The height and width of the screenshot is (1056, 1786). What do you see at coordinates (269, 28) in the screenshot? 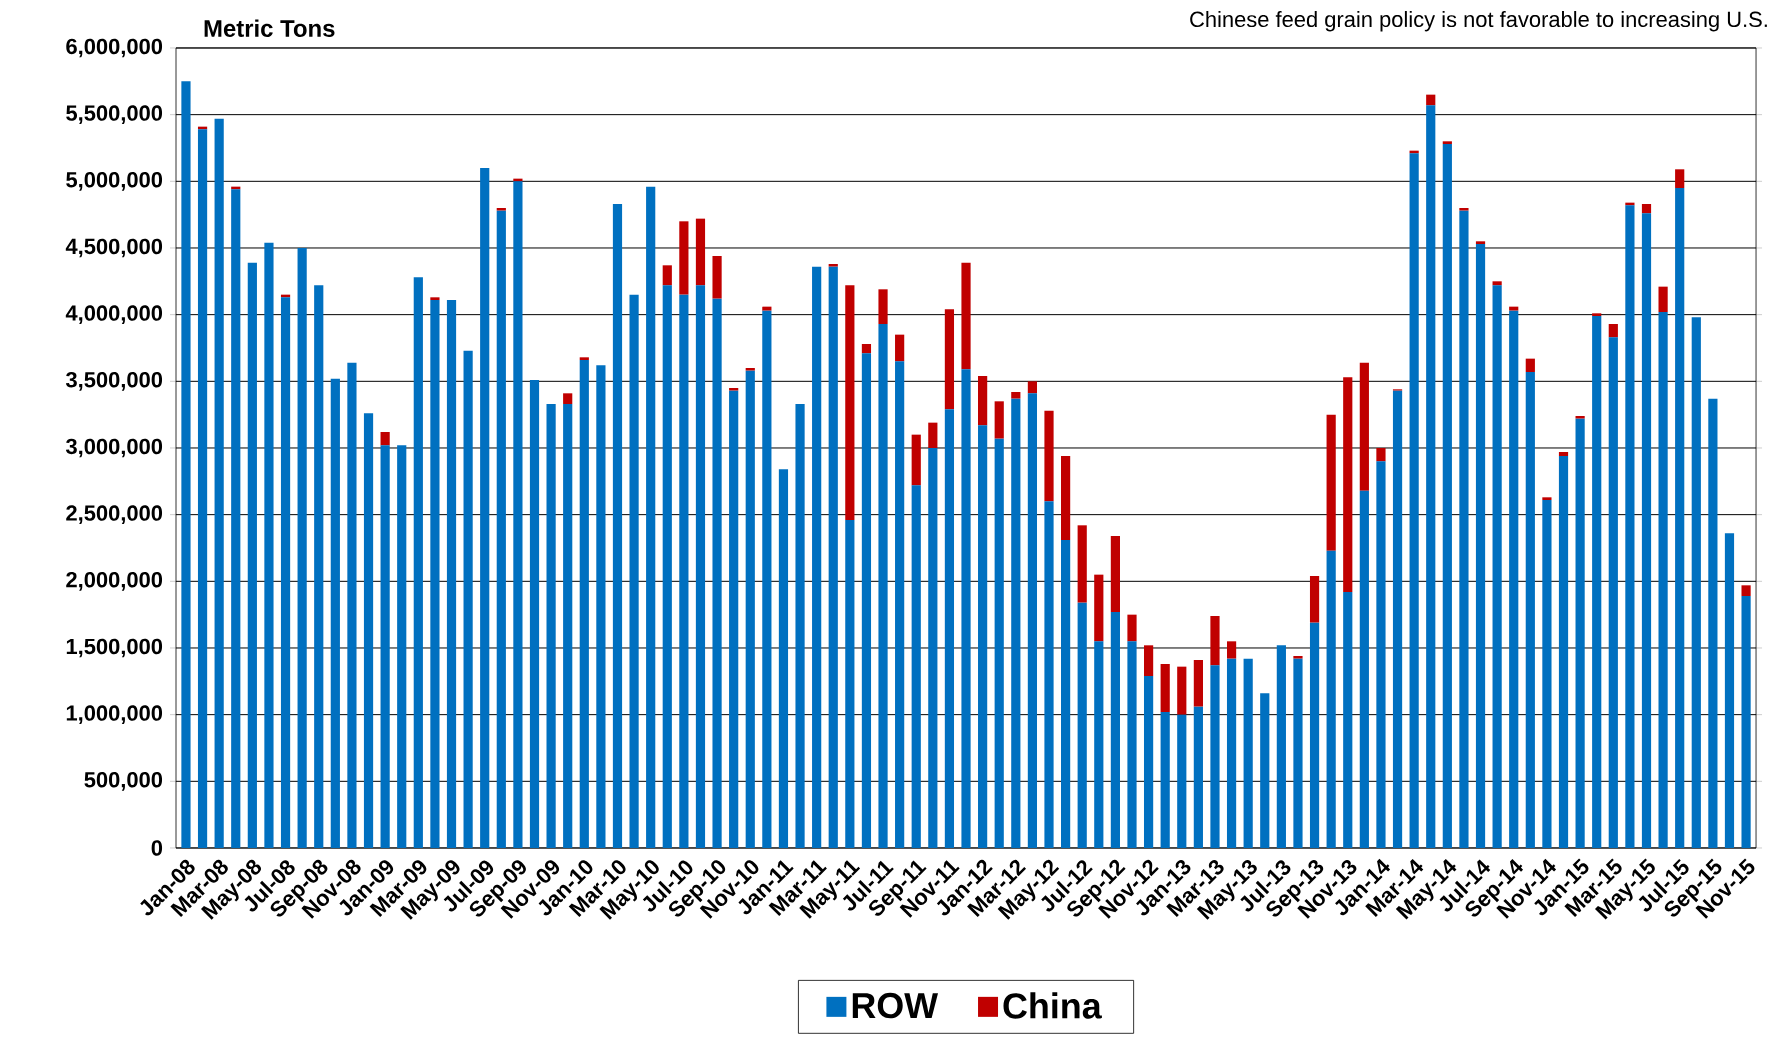
I see `y-axis-title: Metric Tons` at bounding box center [269, 28].